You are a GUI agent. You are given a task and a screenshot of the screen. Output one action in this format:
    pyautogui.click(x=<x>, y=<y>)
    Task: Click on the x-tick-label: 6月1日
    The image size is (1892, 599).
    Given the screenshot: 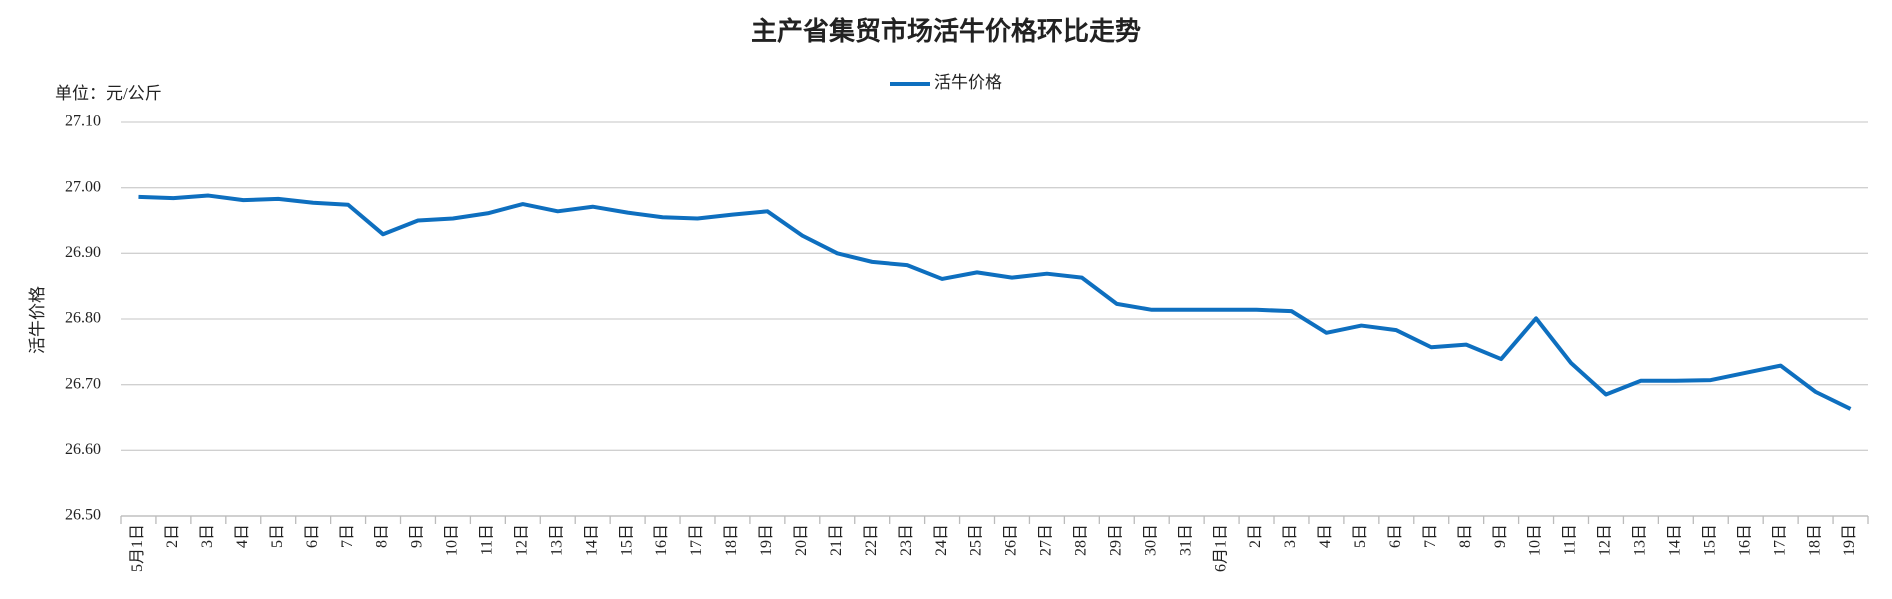 What is the action you would take?
    pyautogui.click(x=1220, y=548)
    